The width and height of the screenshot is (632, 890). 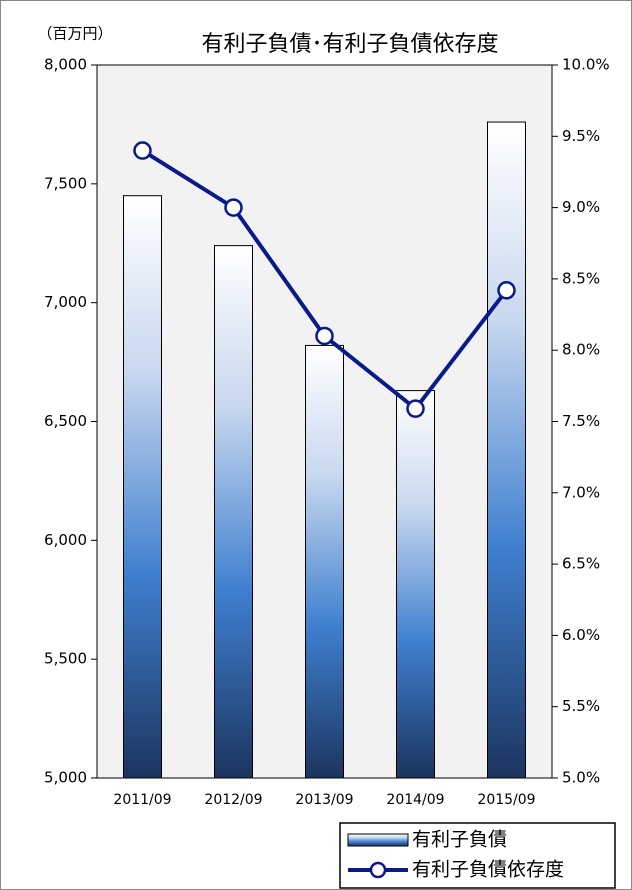 What do you see at coordinates (378, 840) in the screenshot?
I see `legend-swatch` at bounding box center [378, 840].